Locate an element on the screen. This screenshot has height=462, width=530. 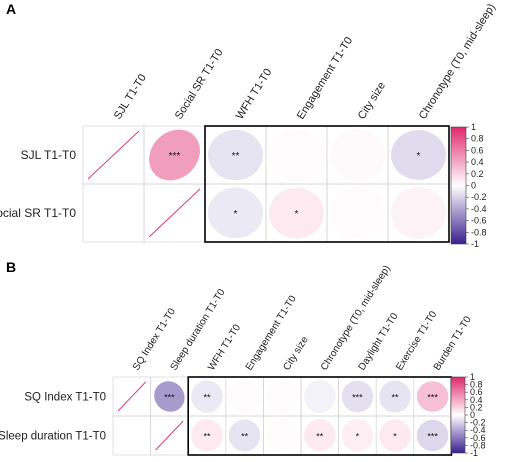
panel-b-col-label-exercise-t1-t0: Exercise T1-T0 is located at coordinates (416, 341).